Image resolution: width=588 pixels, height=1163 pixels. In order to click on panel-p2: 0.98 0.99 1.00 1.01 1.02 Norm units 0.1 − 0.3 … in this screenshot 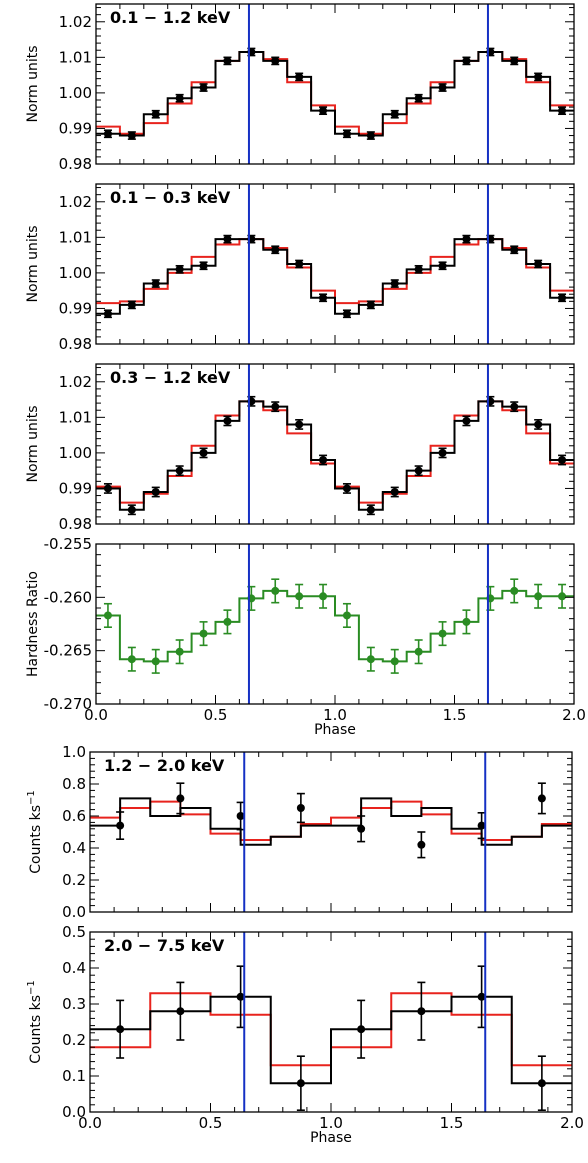, I will do `click(300, 268)`.